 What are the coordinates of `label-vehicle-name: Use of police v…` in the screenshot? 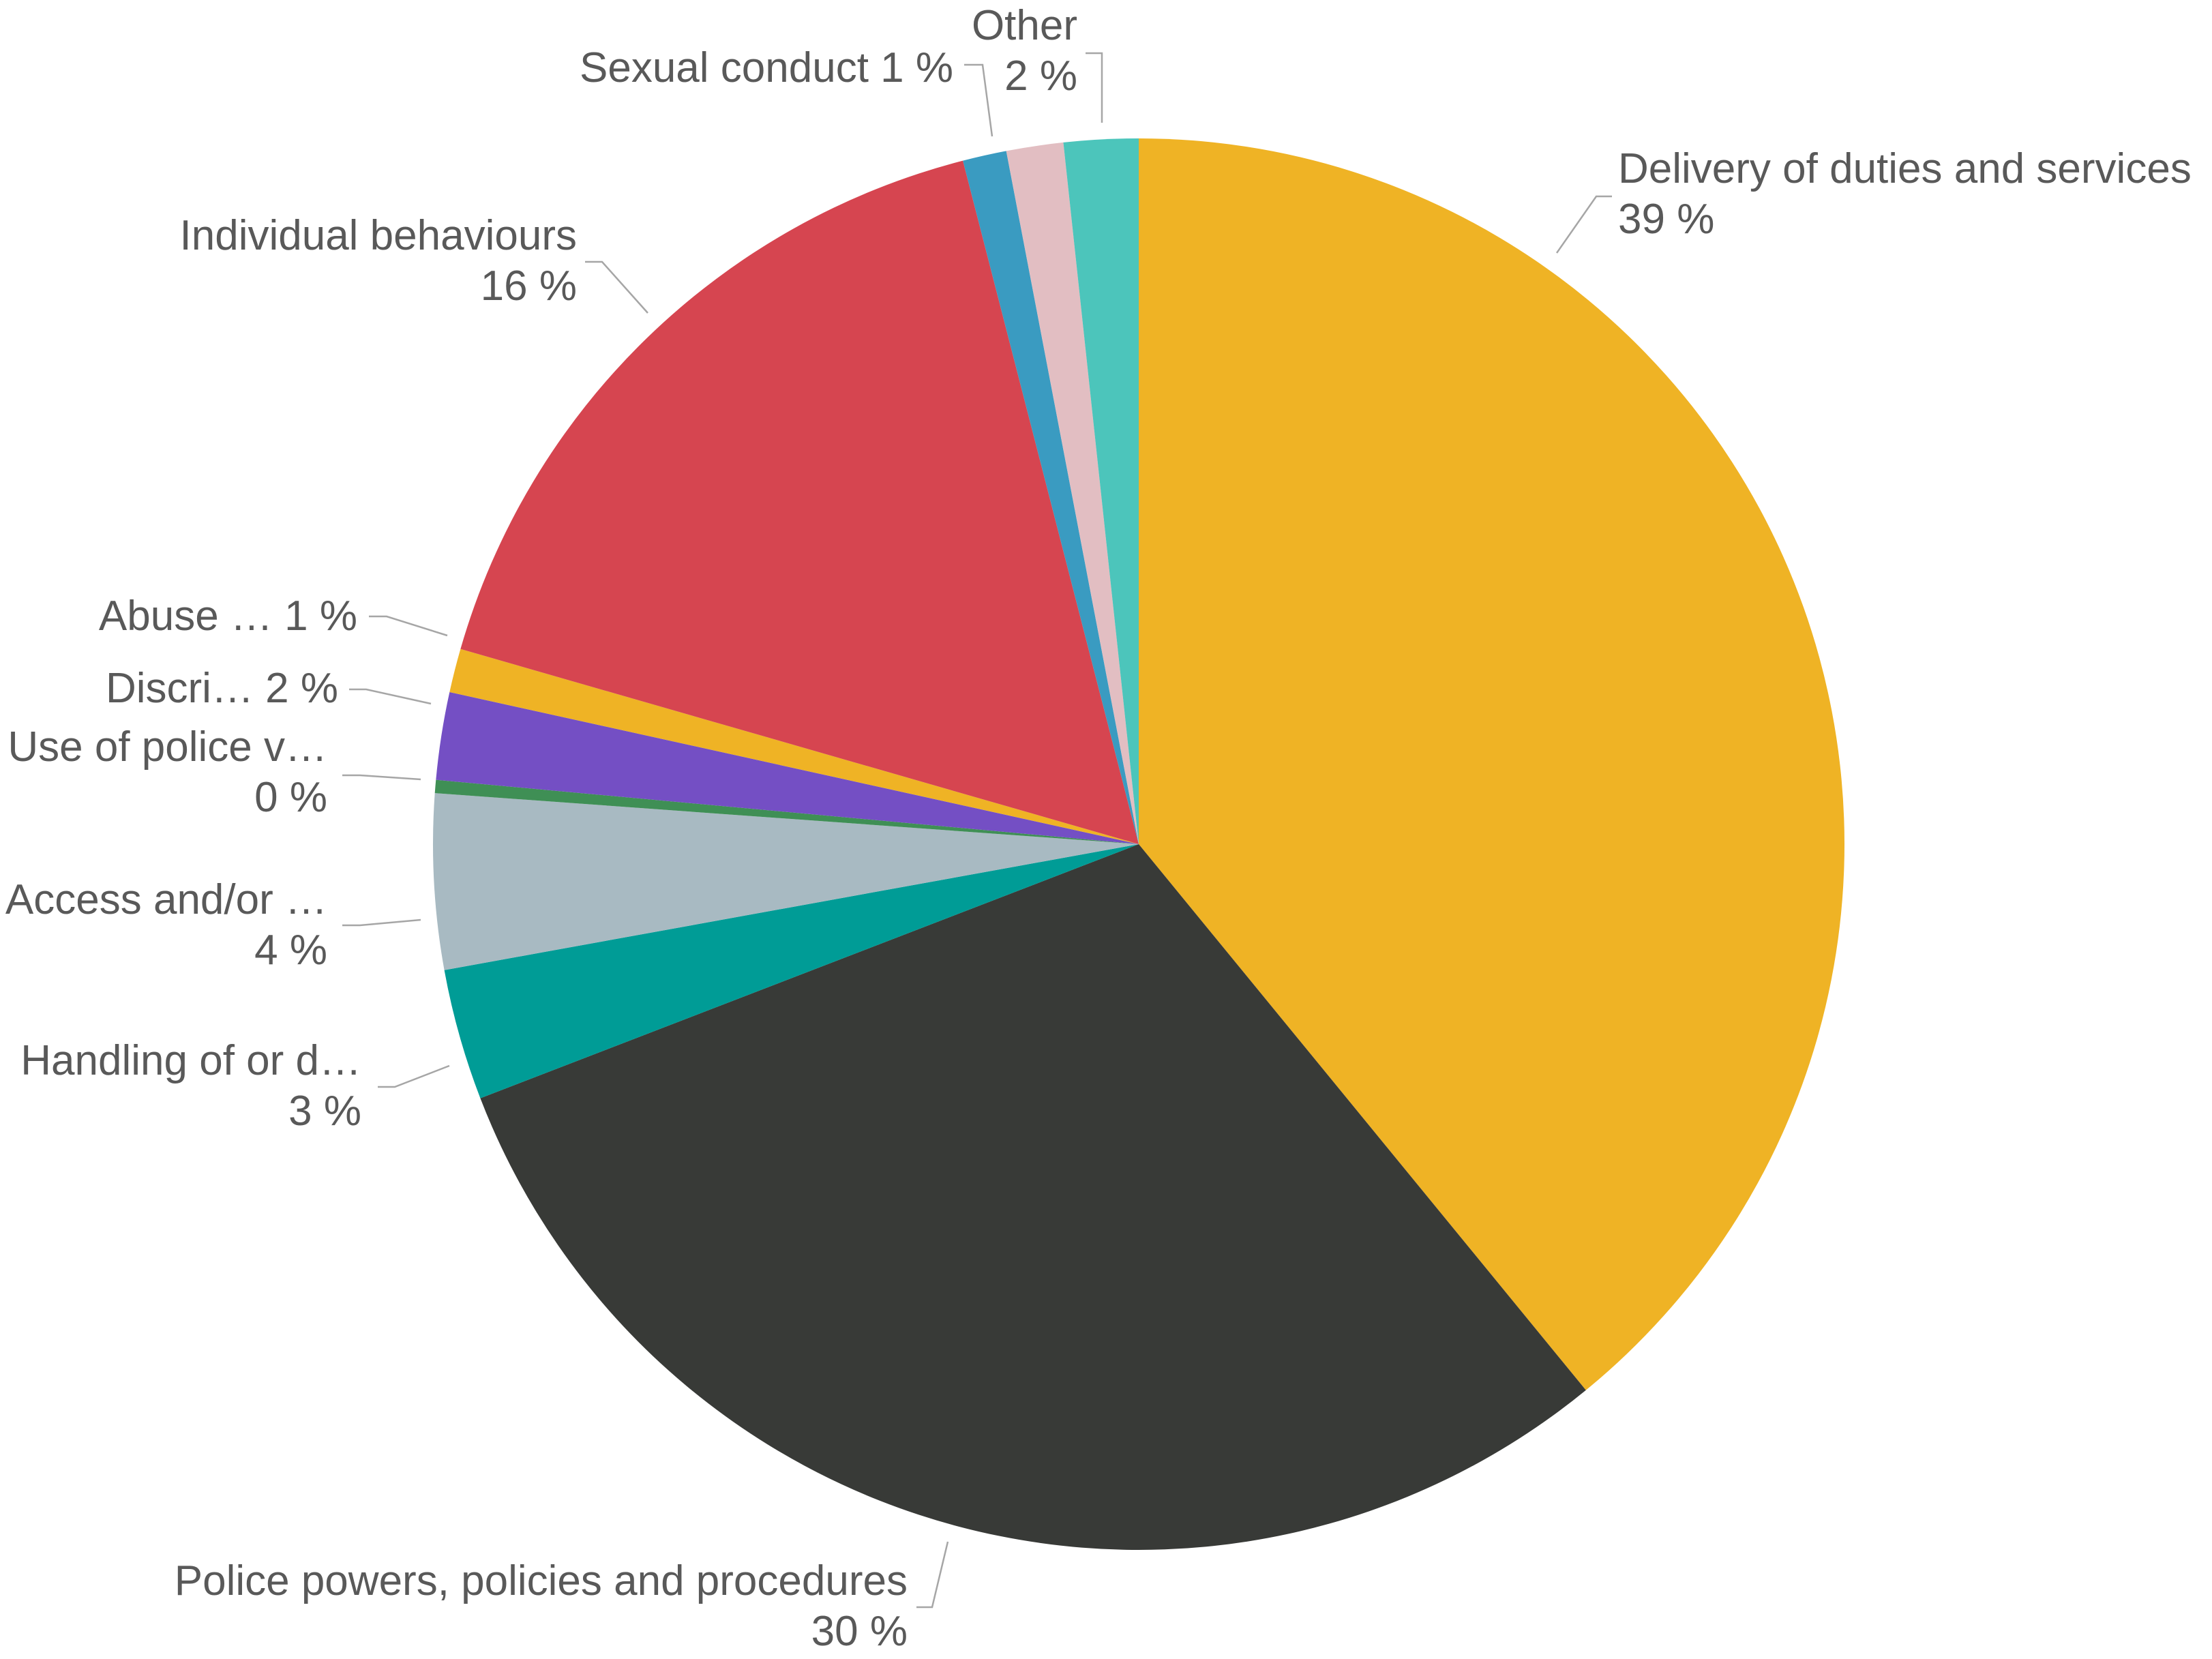 It's located at (167, 747).